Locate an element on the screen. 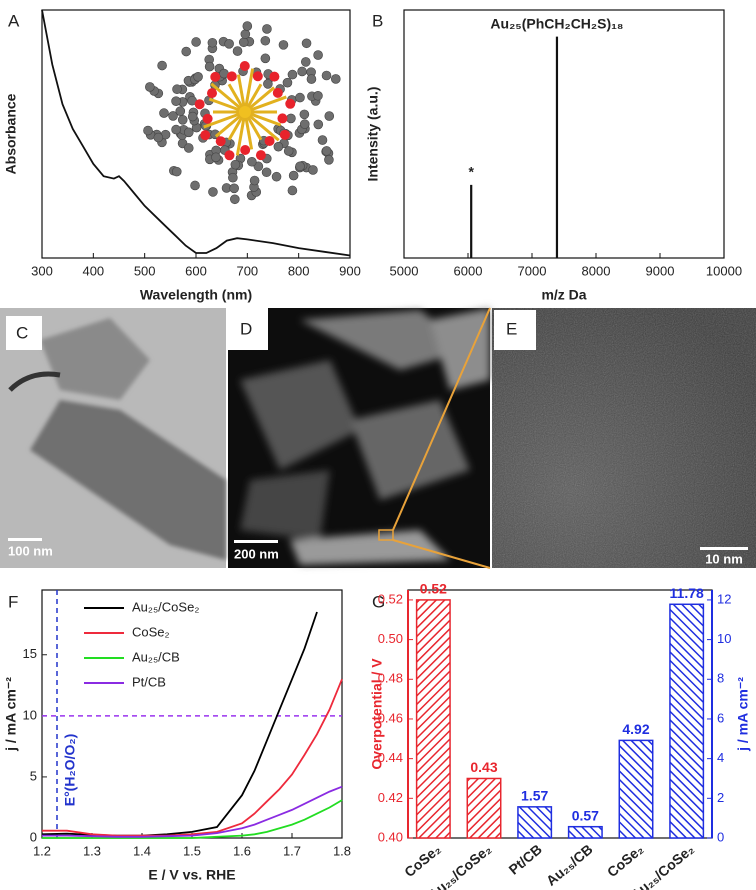  x-tick-label: 500 is located at coordinates (145, 270).